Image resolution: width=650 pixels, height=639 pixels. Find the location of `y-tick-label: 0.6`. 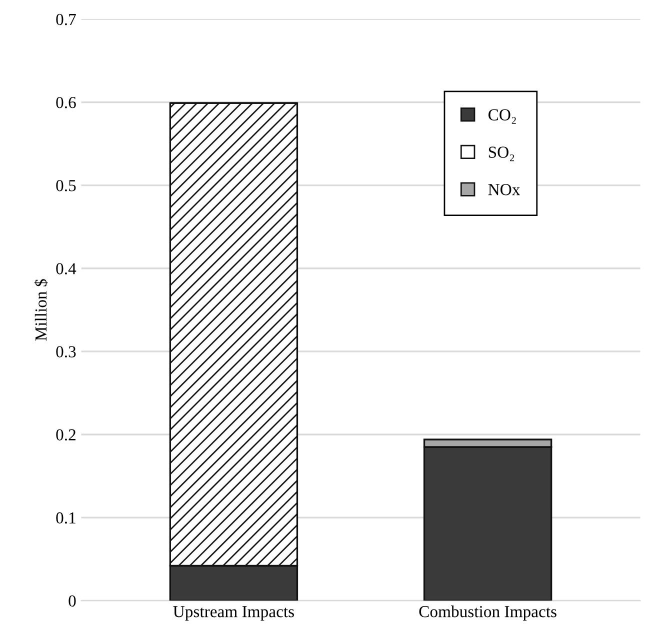

y-tick-label: 0.6 is located at coordinates (66, 102).